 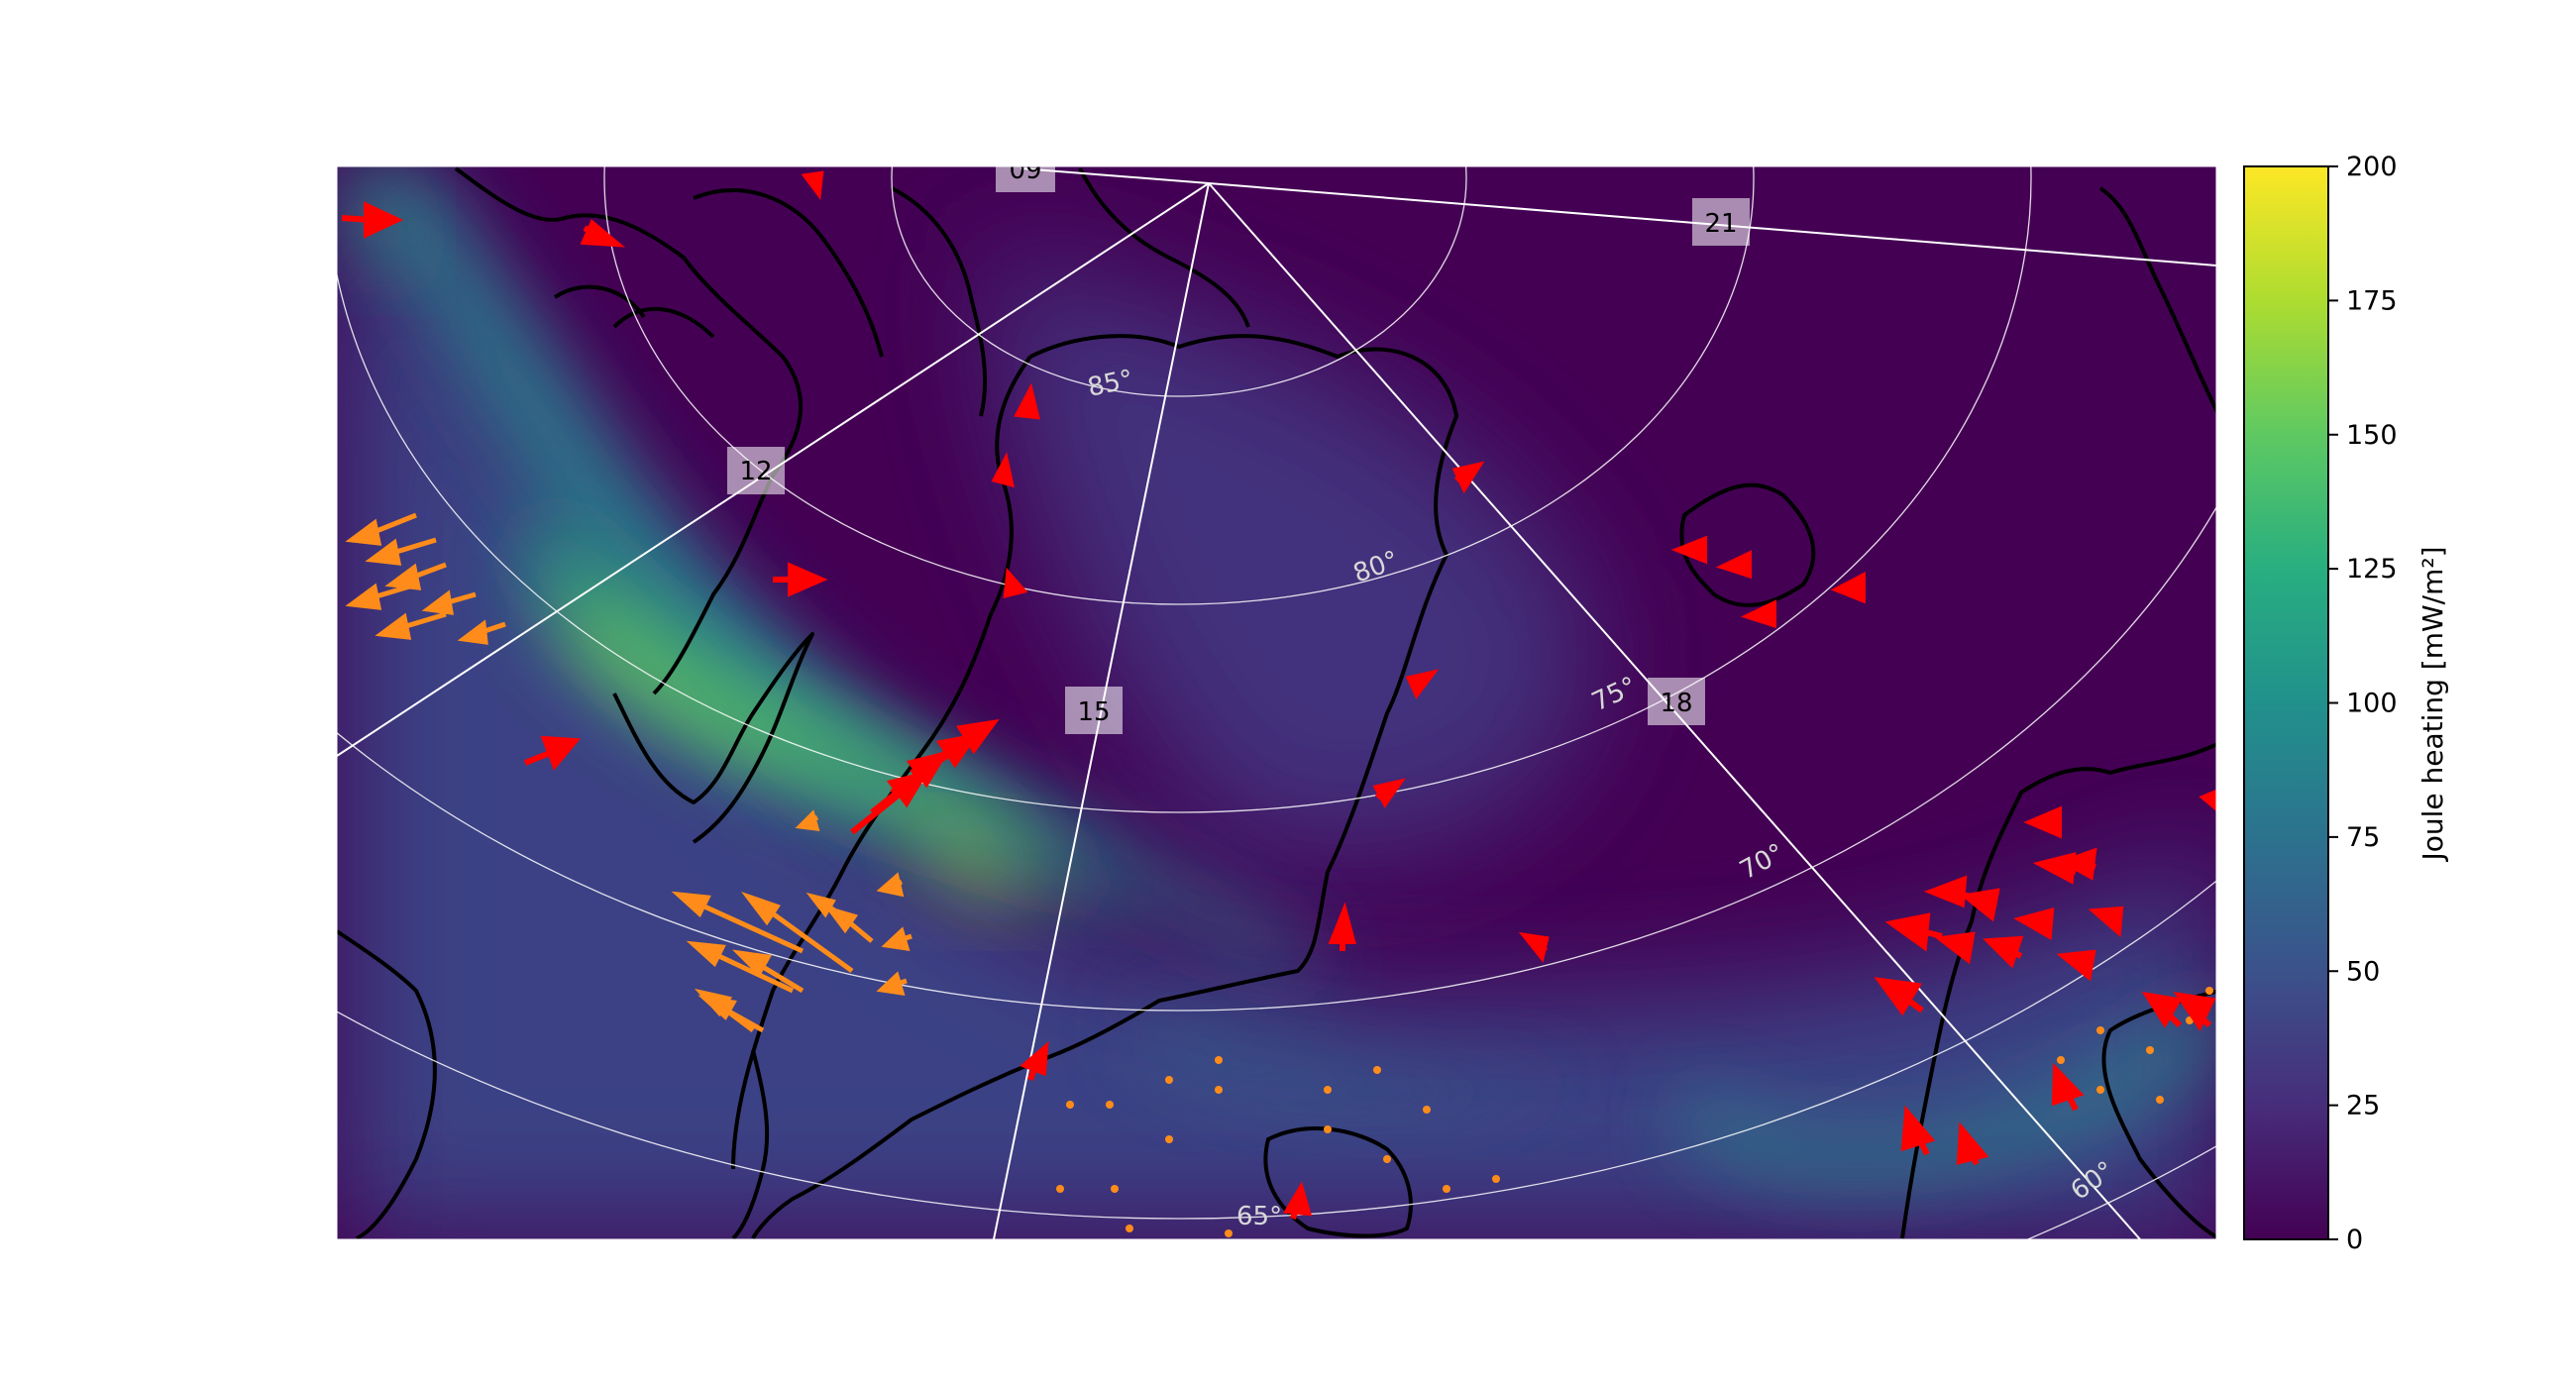 What do you see at coordinates (2372, 569) in the screenshot?
I see `colorbar-tick-label: 125` at bounding box center [2372, 569].